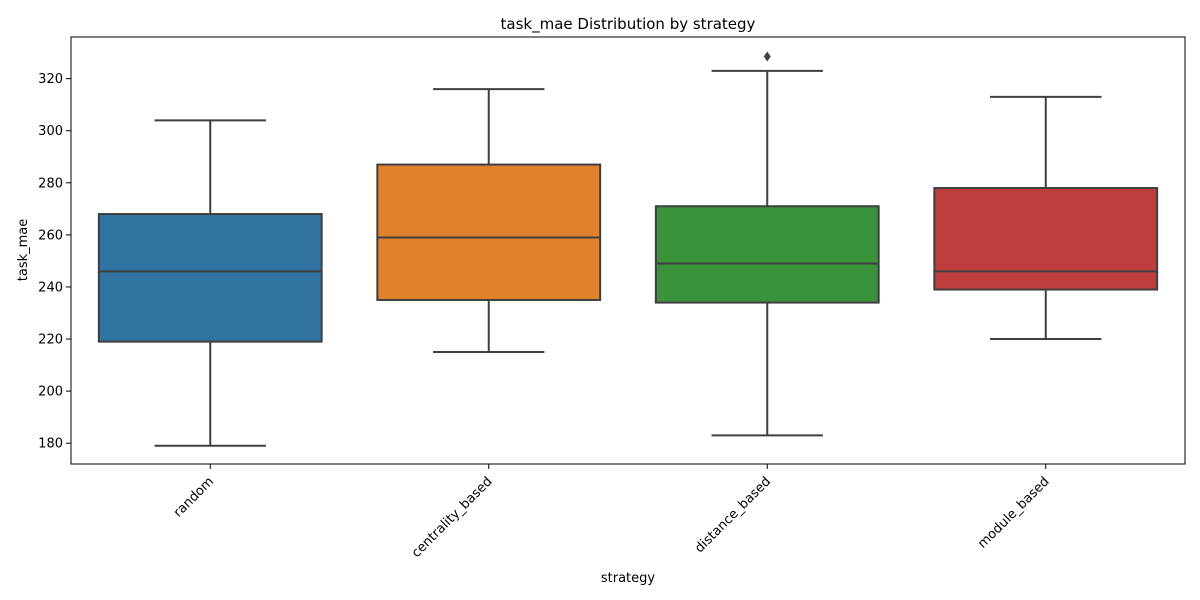 This screenshot has width=1200, height=600. Describe the element at coordinates (1013, 512) in the screenshot. I see `x-tick-label-module_based: module_based` at that location.